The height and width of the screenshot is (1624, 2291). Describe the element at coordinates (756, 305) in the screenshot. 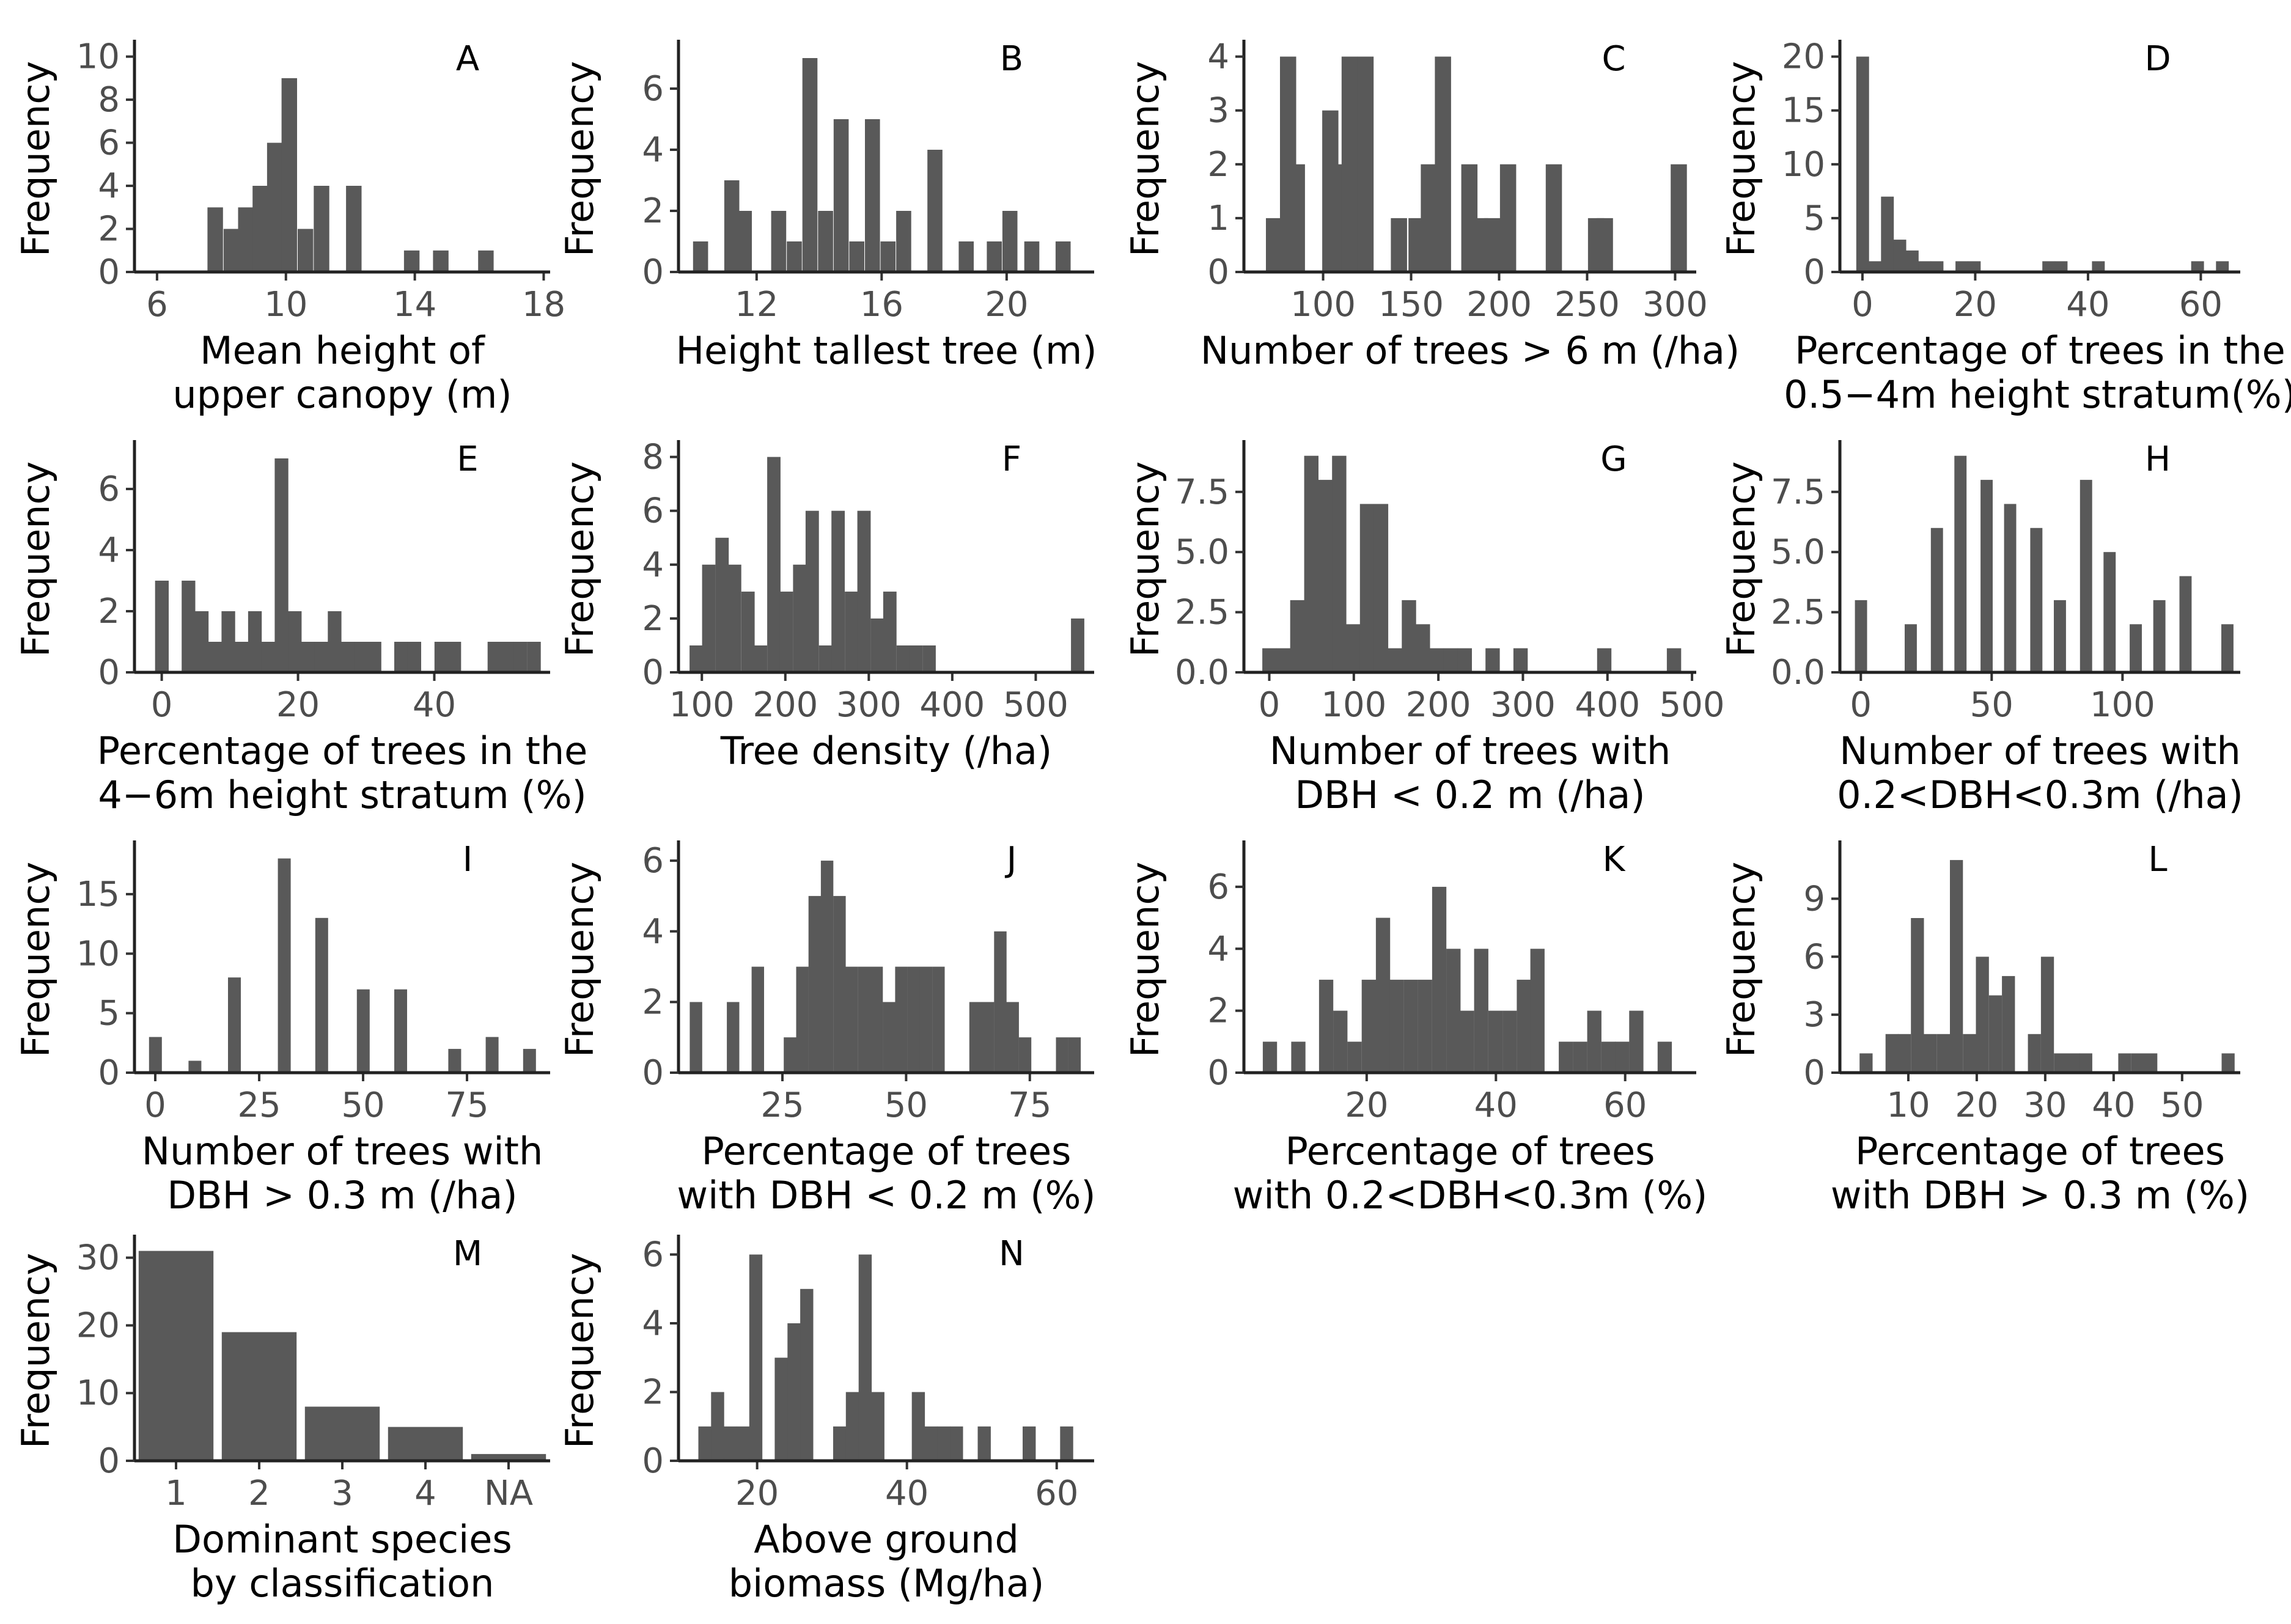

I see `x-tick-label: 12` at that location.